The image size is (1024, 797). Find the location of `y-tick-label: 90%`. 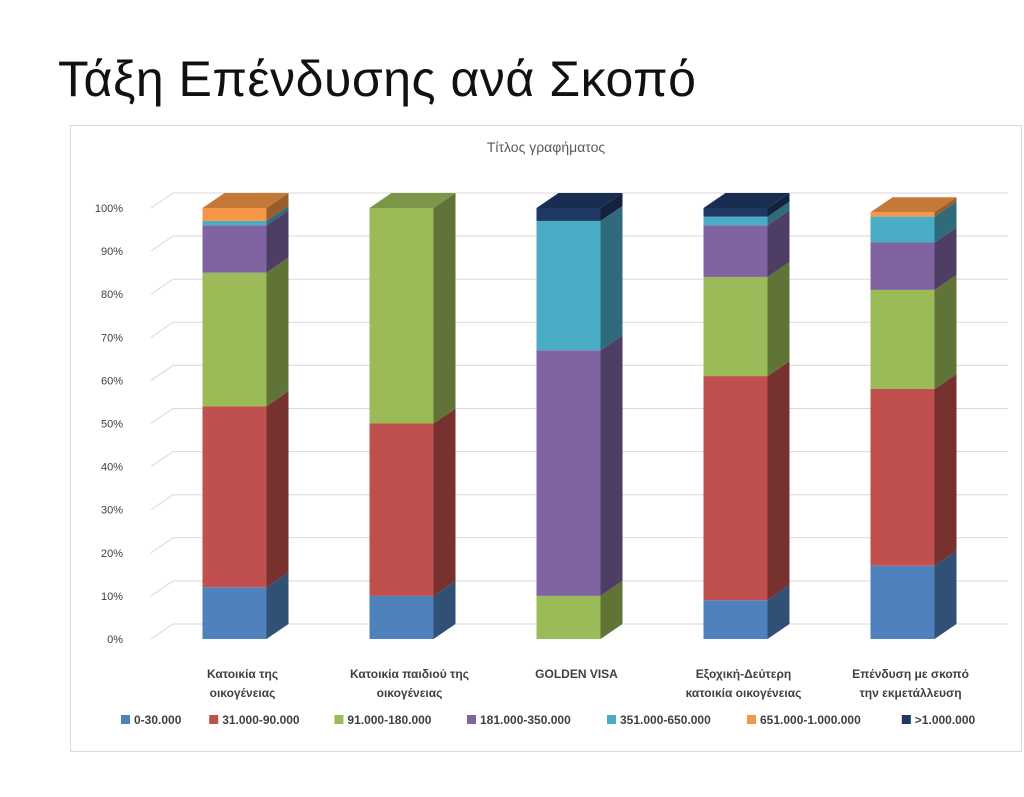

y-tick-label: 90% is located at coordinates (112, 252).